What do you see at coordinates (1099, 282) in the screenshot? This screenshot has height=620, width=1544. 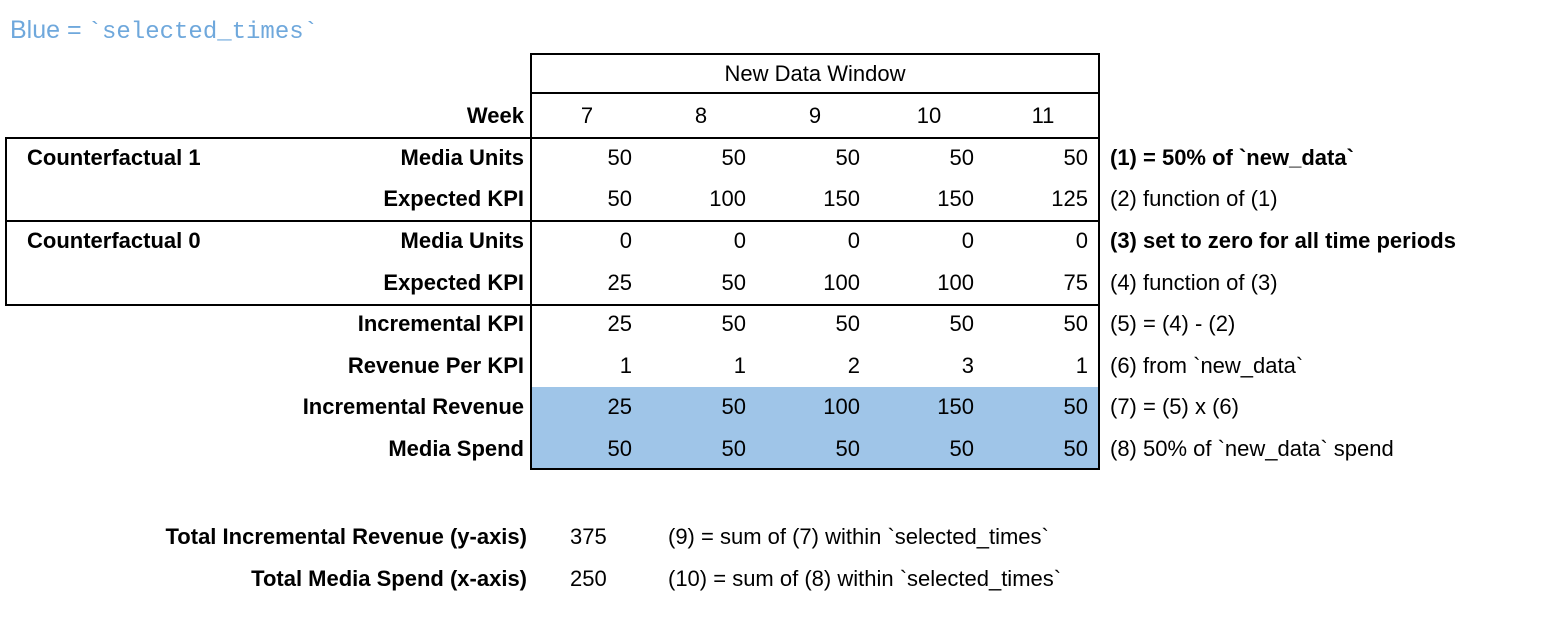 I see `border-line-data-right` at bounding box center [1099, 282].